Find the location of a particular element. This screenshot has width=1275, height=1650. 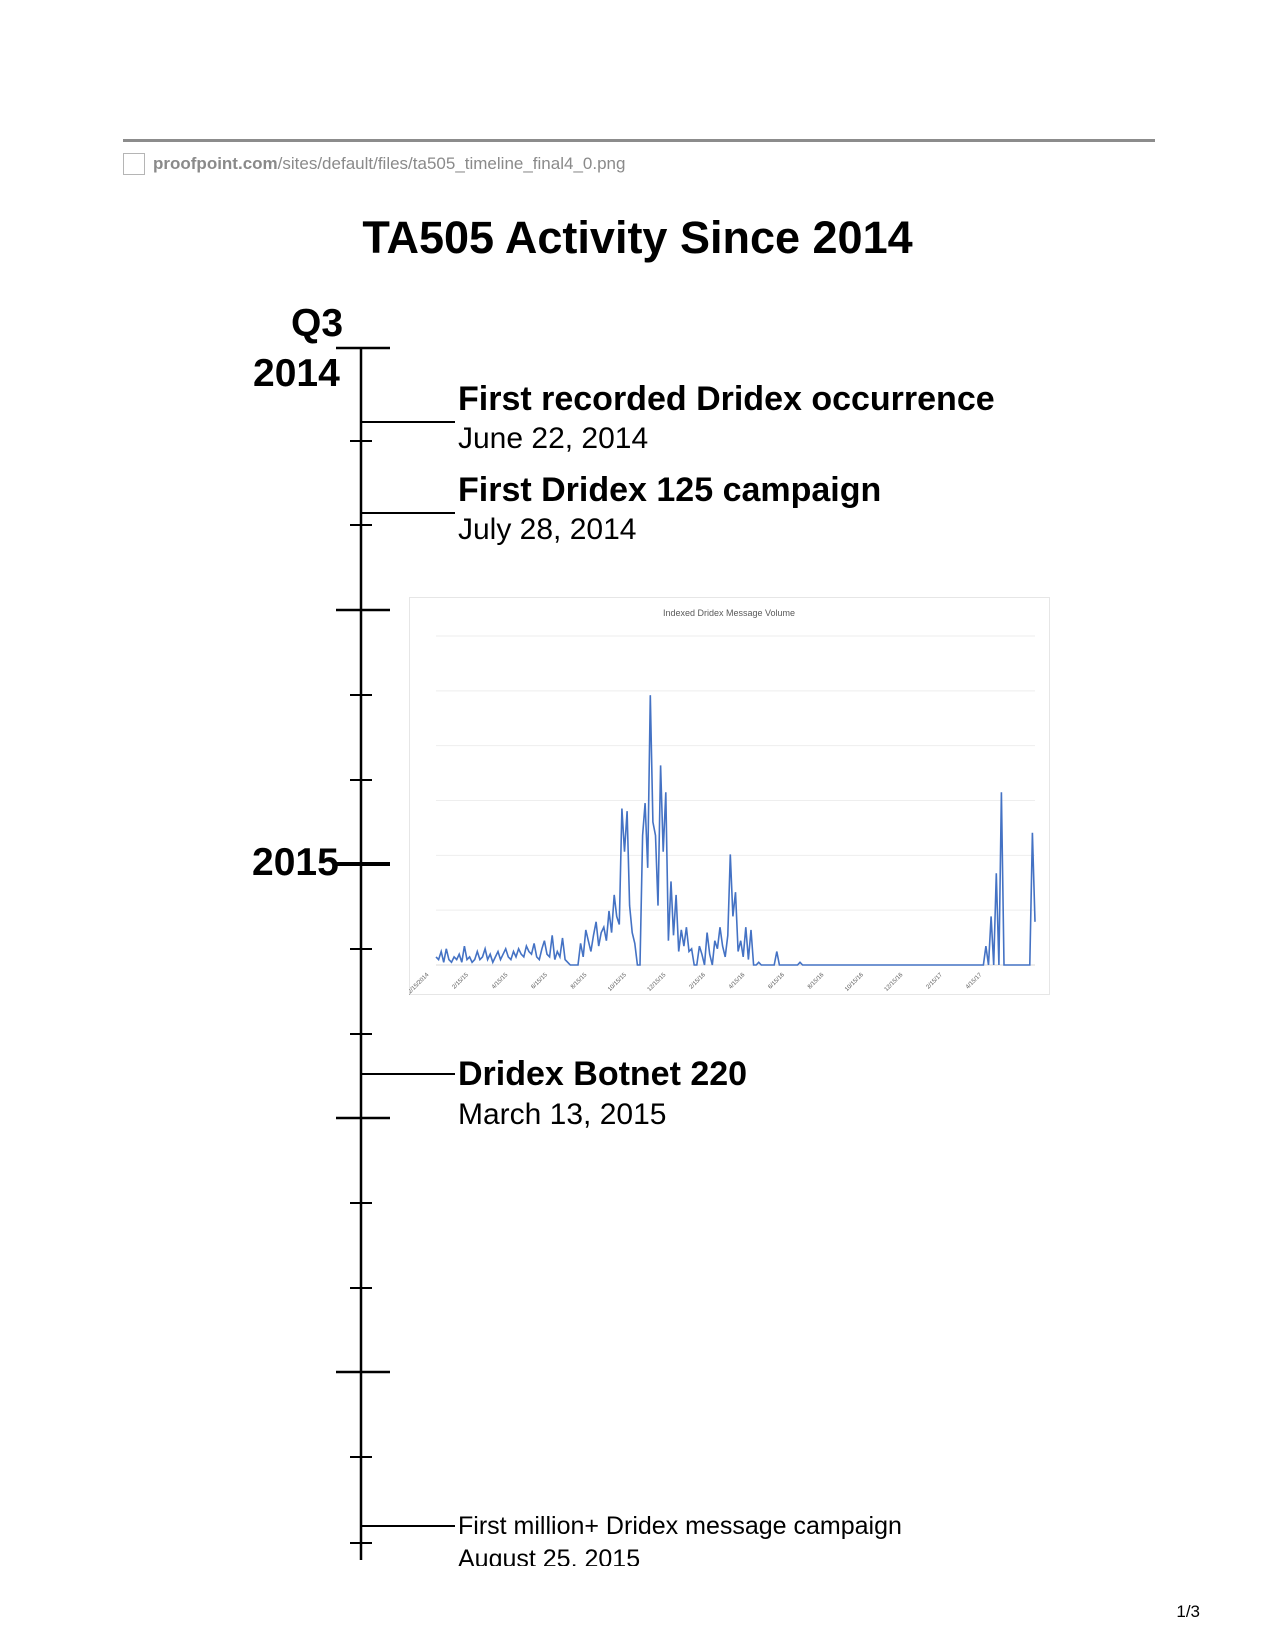

top-divider is located at coordinates (639, 140).